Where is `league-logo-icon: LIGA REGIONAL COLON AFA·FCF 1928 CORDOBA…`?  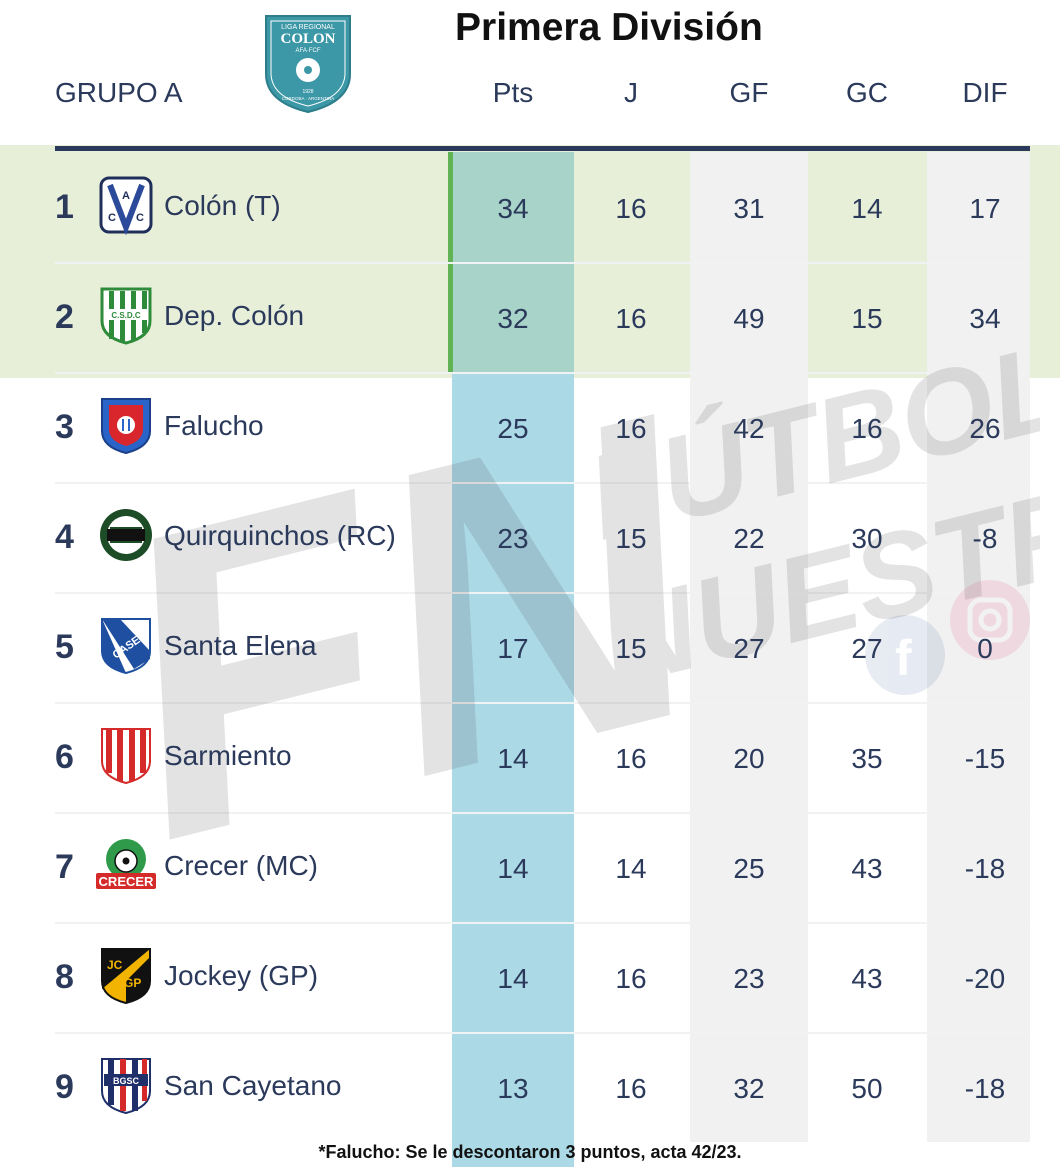
league-logo-icon: LIGA REGIONAL COLON AFA·FCF 1928 CORDOBA… is located at coordinates (308, 64).